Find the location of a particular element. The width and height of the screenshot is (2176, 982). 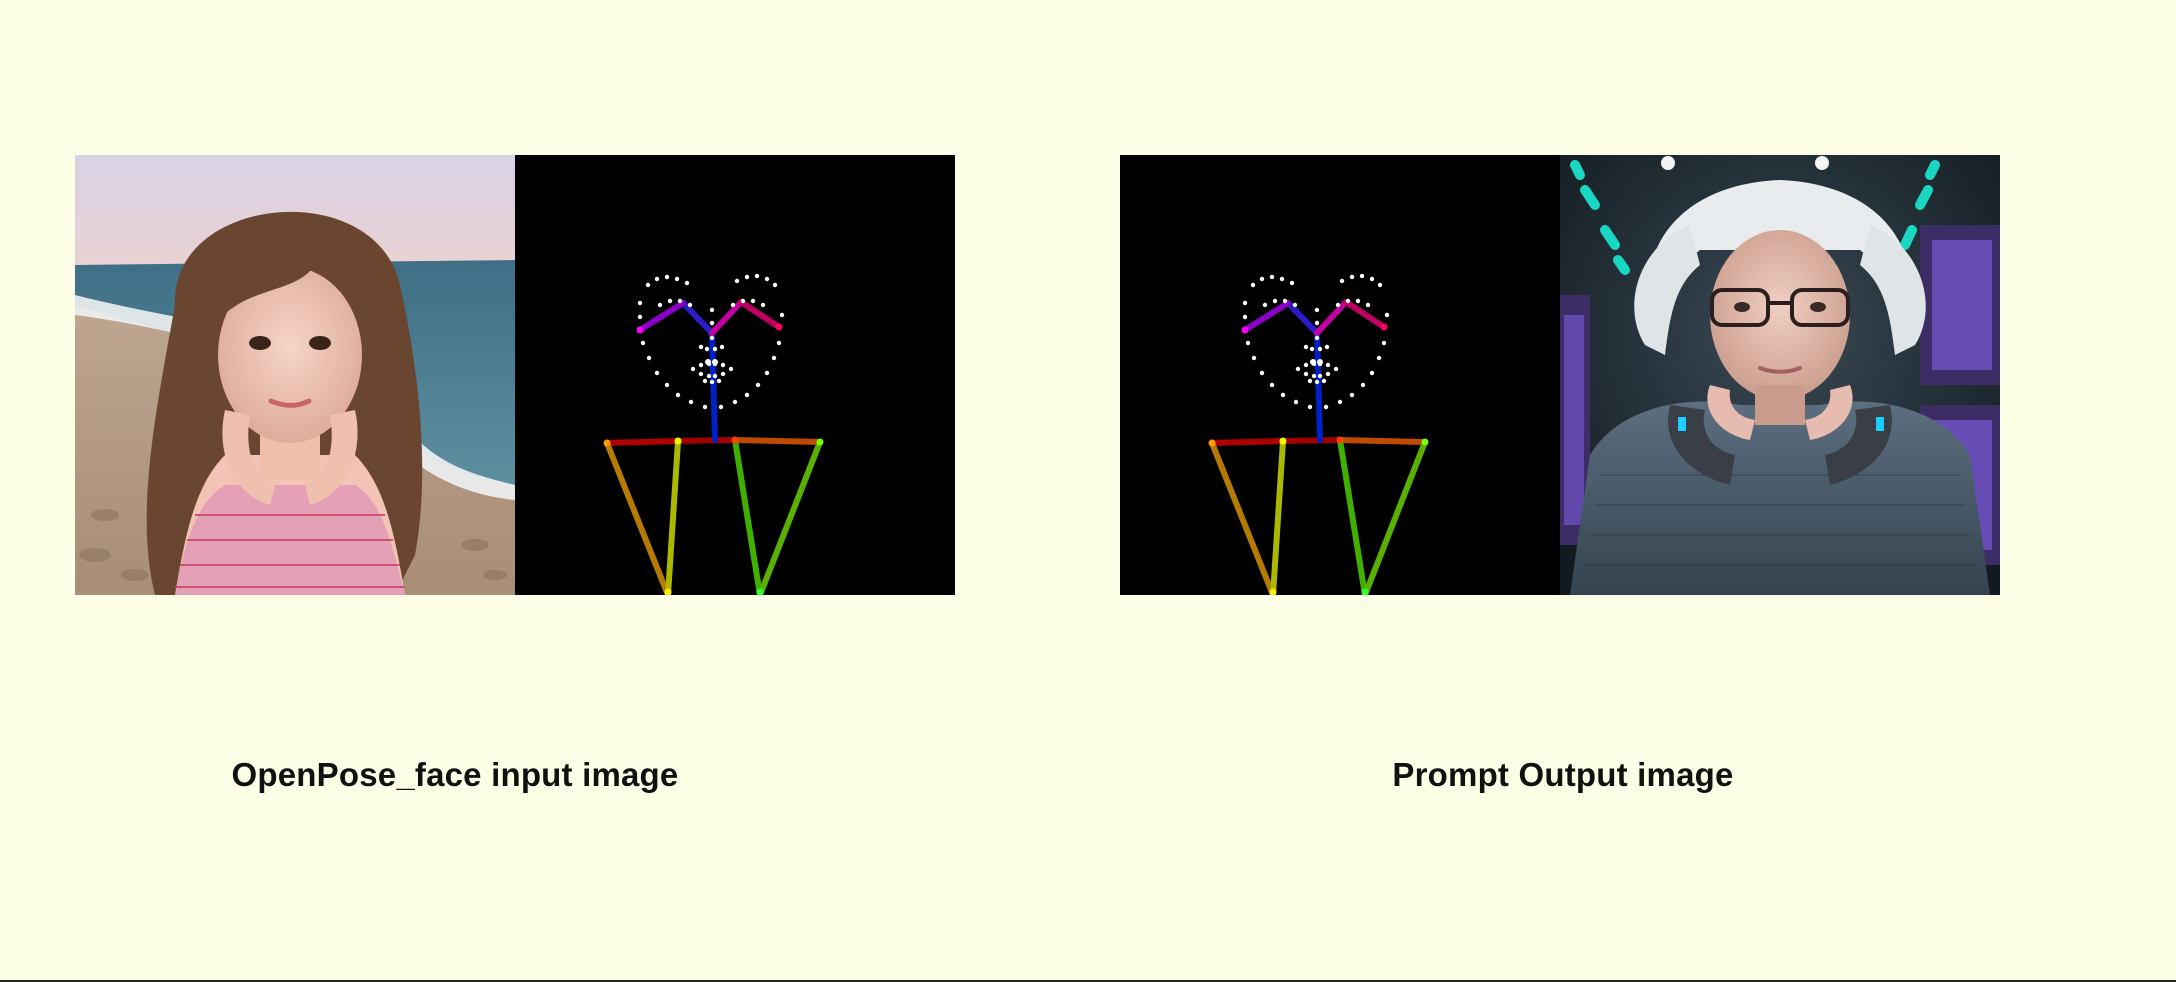

woman-output-photo is located at coordinates (1780, 375).